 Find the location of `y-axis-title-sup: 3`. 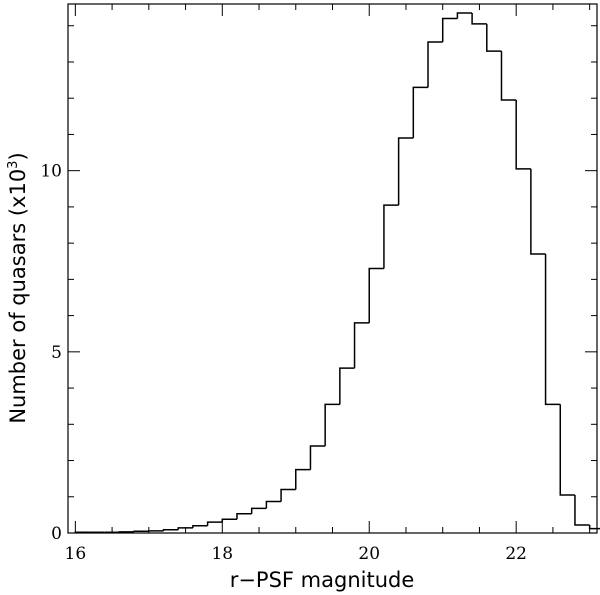

y-axis-title-sup: 3 is located at coordinates (13, 165).